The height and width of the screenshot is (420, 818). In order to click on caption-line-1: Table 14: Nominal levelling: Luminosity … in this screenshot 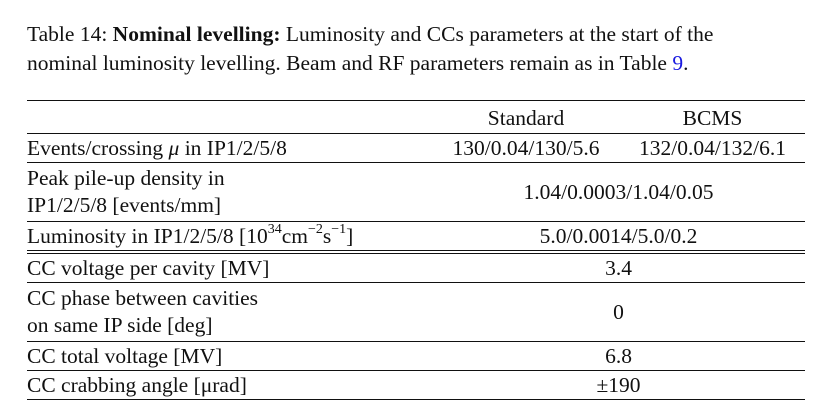, I will do `click(422, 34)`.